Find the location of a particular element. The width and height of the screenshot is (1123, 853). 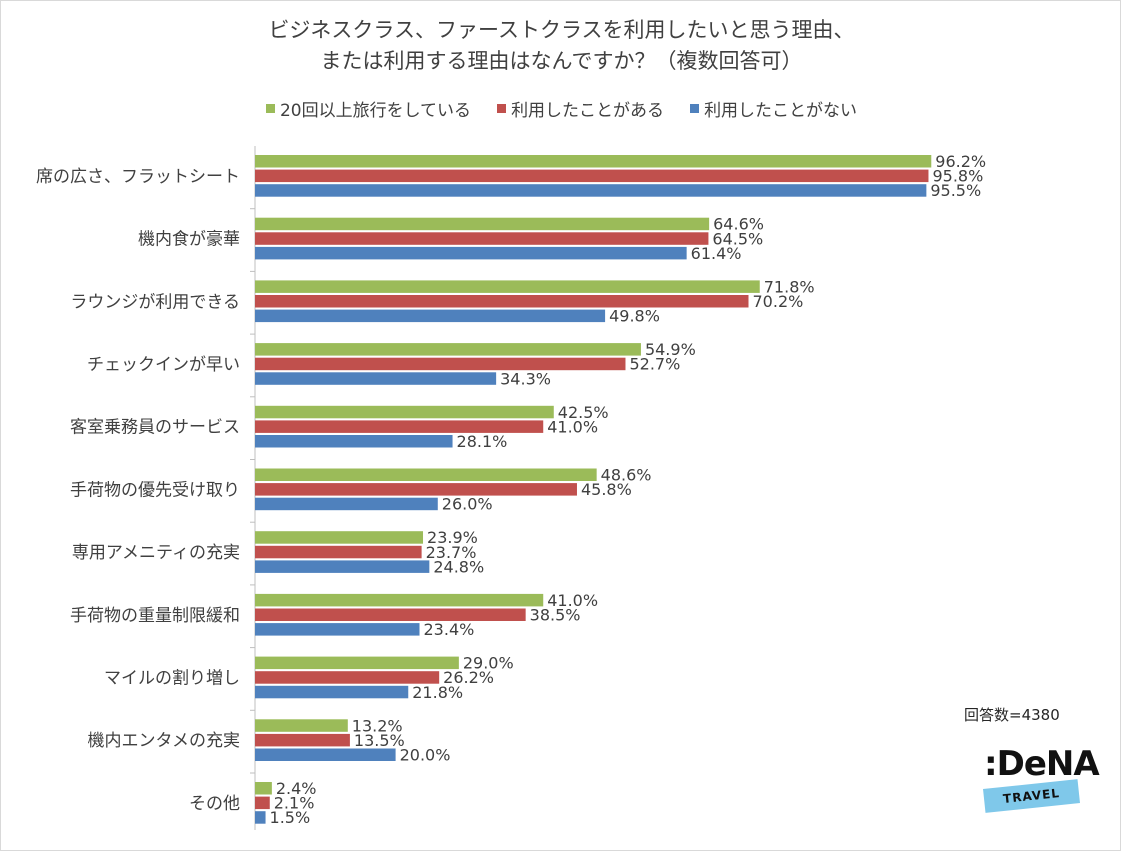

value-label-series-3: 20.0% is located at coordinates (425, 755).